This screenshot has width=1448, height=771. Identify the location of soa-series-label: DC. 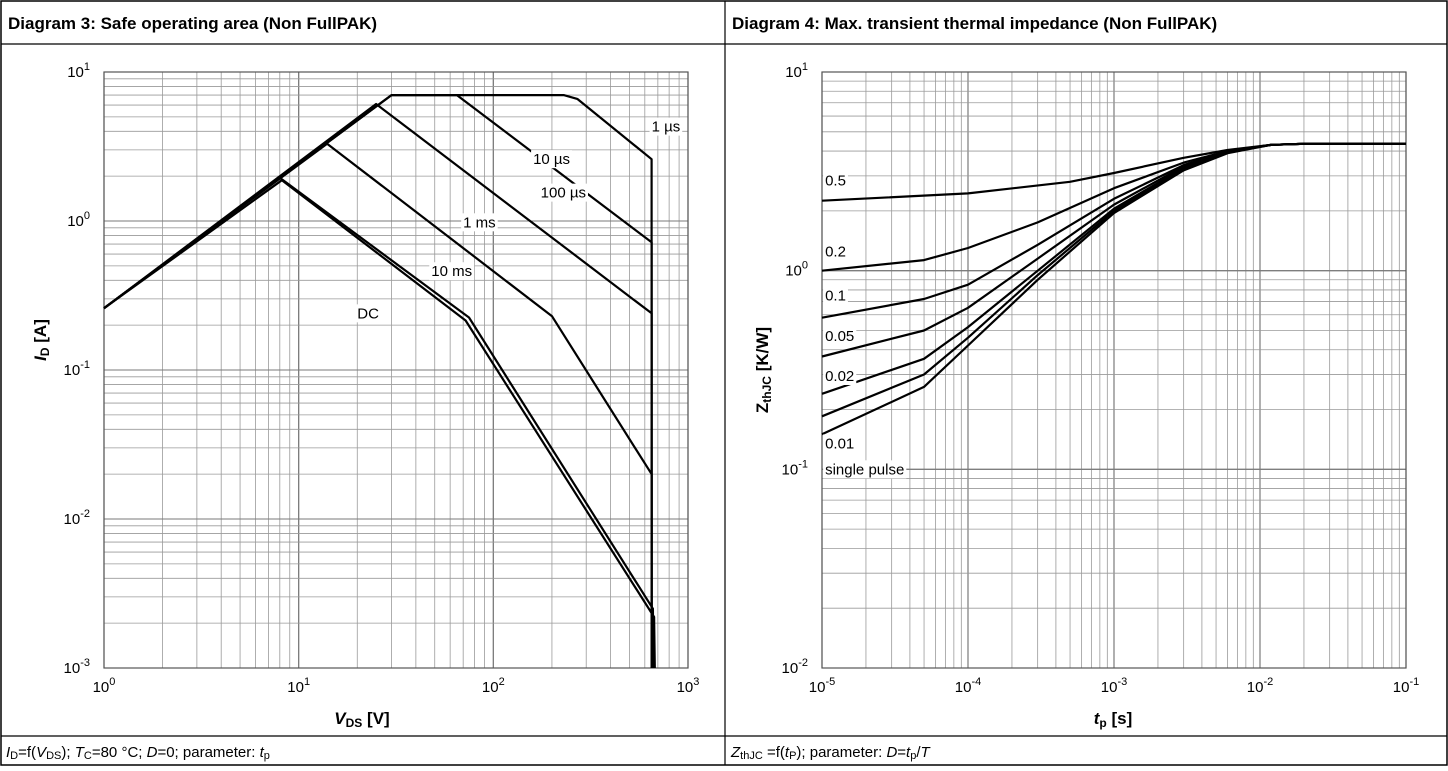
(368, 313).